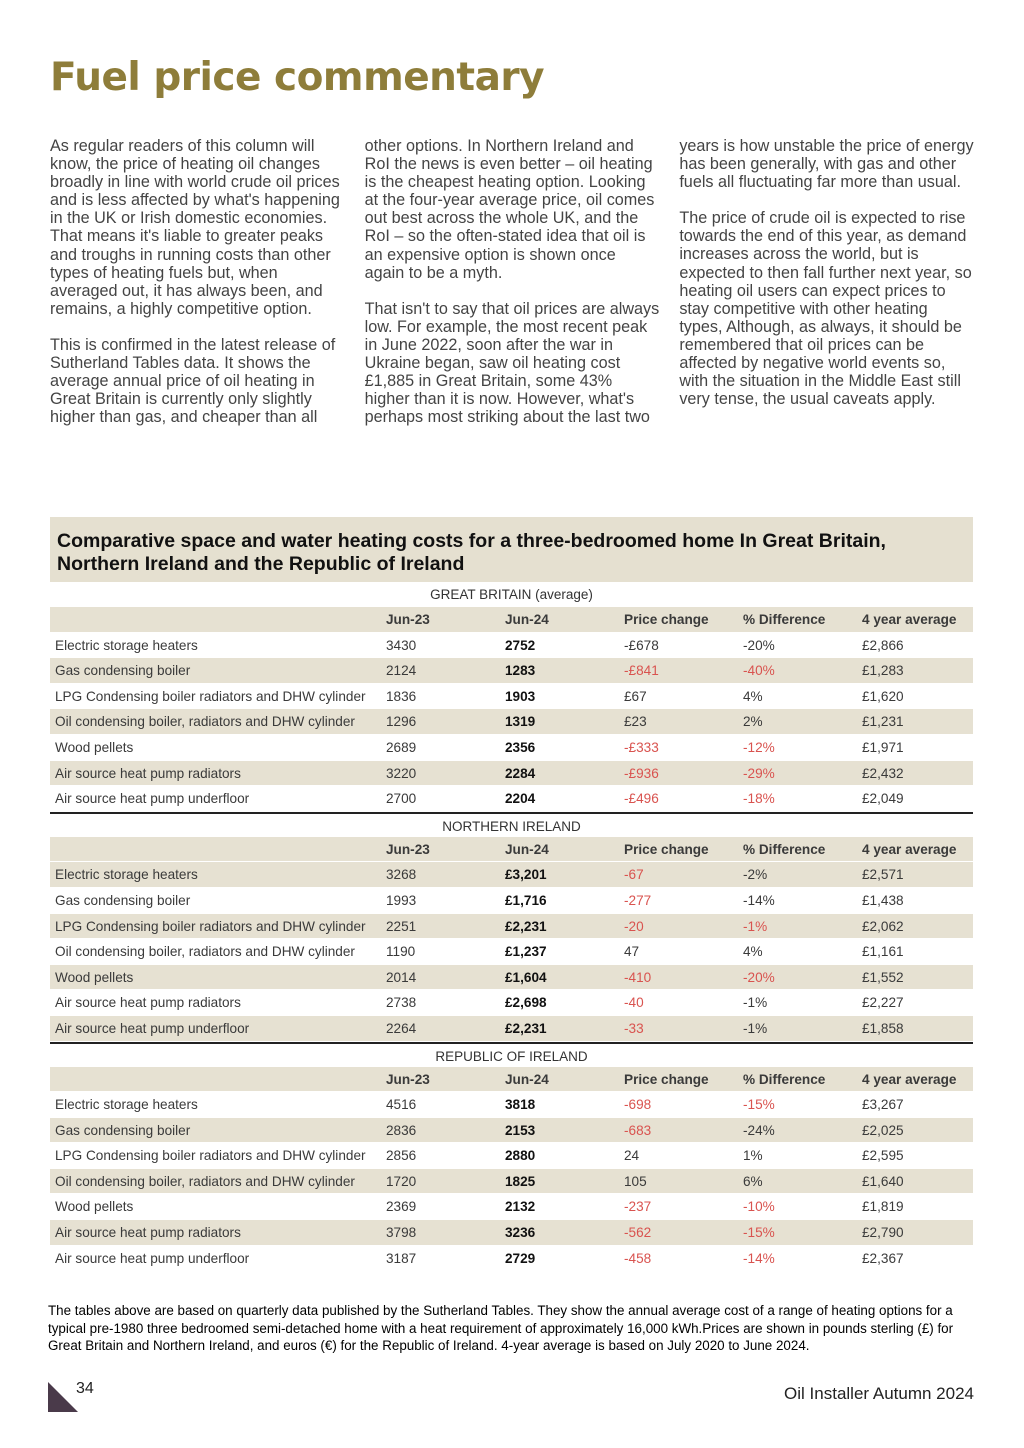 The image size is (1024, 1448). I want to click on table-cell: 2014, so click(401, 977).